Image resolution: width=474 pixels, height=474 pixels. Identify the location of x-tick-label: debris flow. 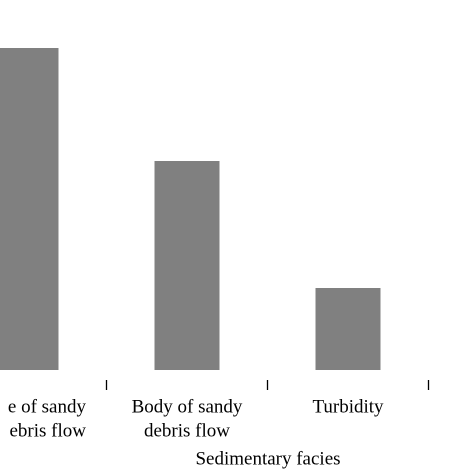
(187, 430).